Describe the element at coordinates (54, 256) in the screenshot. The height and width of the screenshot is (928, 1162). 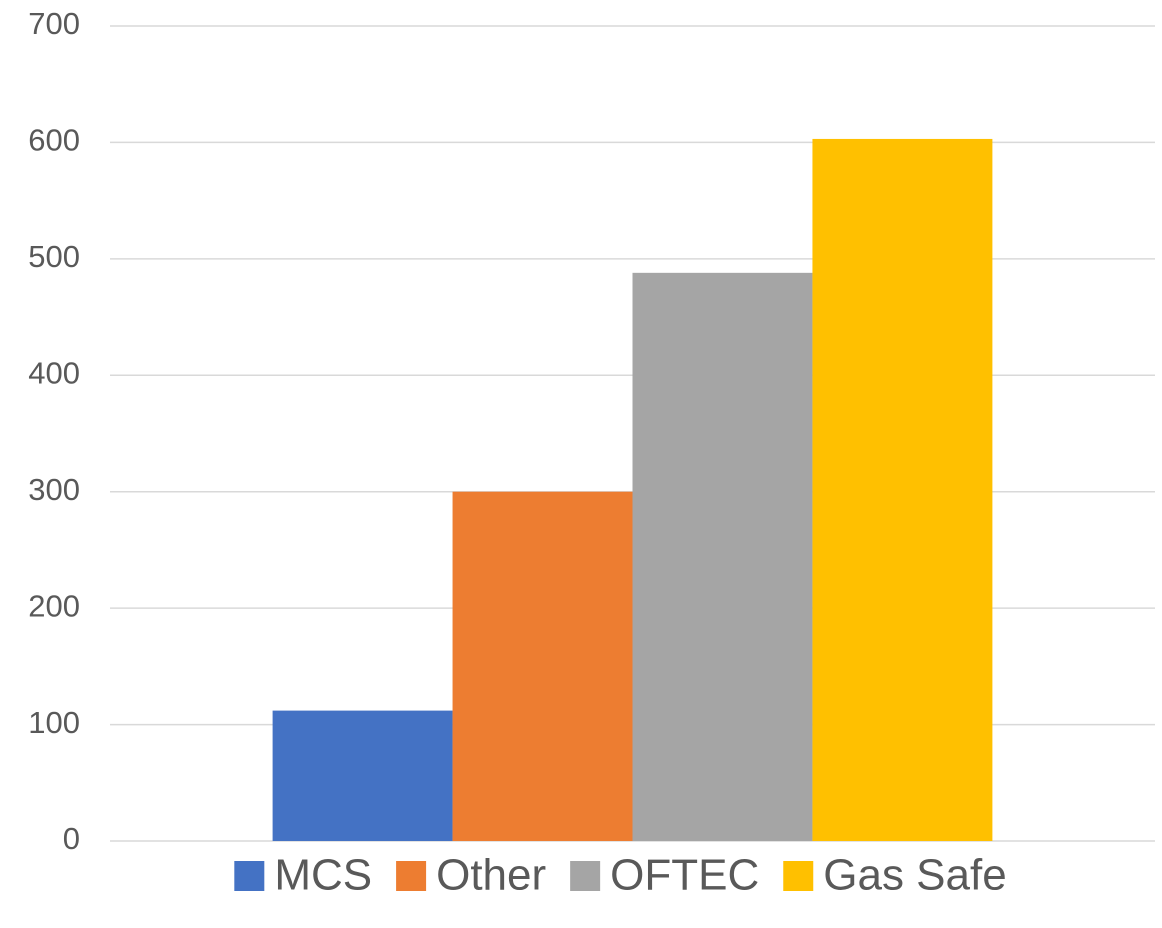
I see `y-tick-label: 500` at that location.